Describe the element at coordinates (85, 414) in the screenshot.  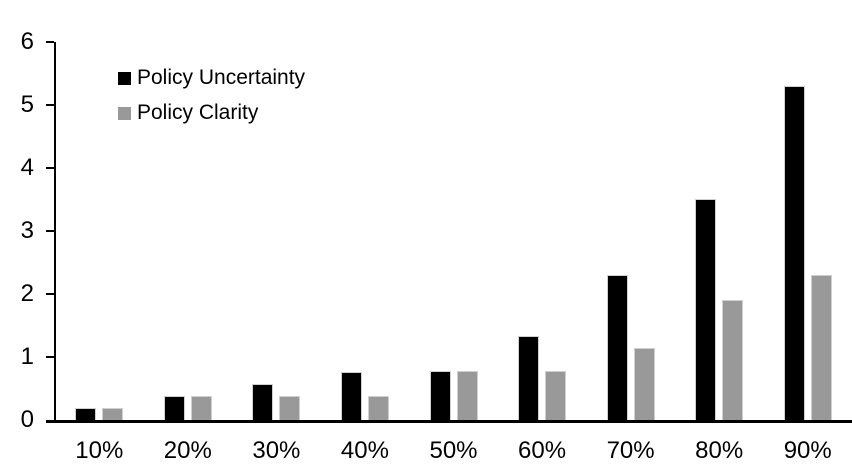
I see `bar-policy-uncertainty-10%` at that location.